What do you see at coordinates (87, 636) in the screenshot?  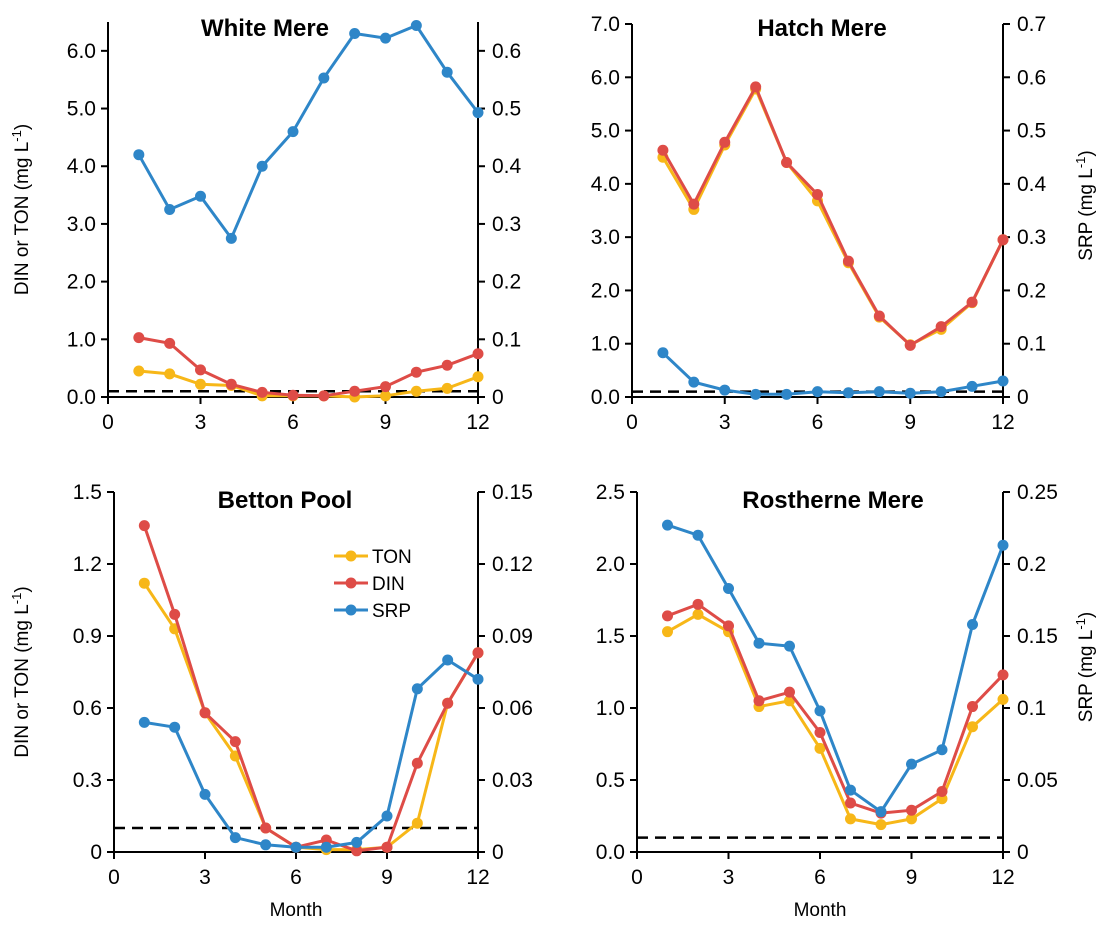 I see `y-left-tick-label: 0.9` at bounding box center [87, 636].